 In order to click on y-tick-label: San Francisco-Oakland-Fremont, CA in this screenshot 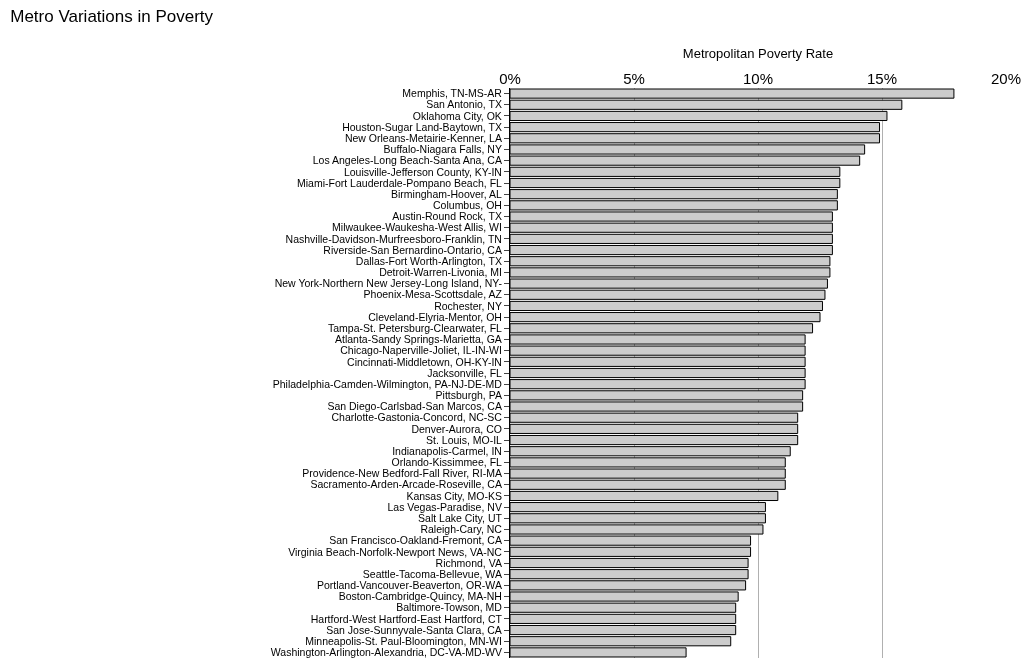, I will do `click(415, 540)`.